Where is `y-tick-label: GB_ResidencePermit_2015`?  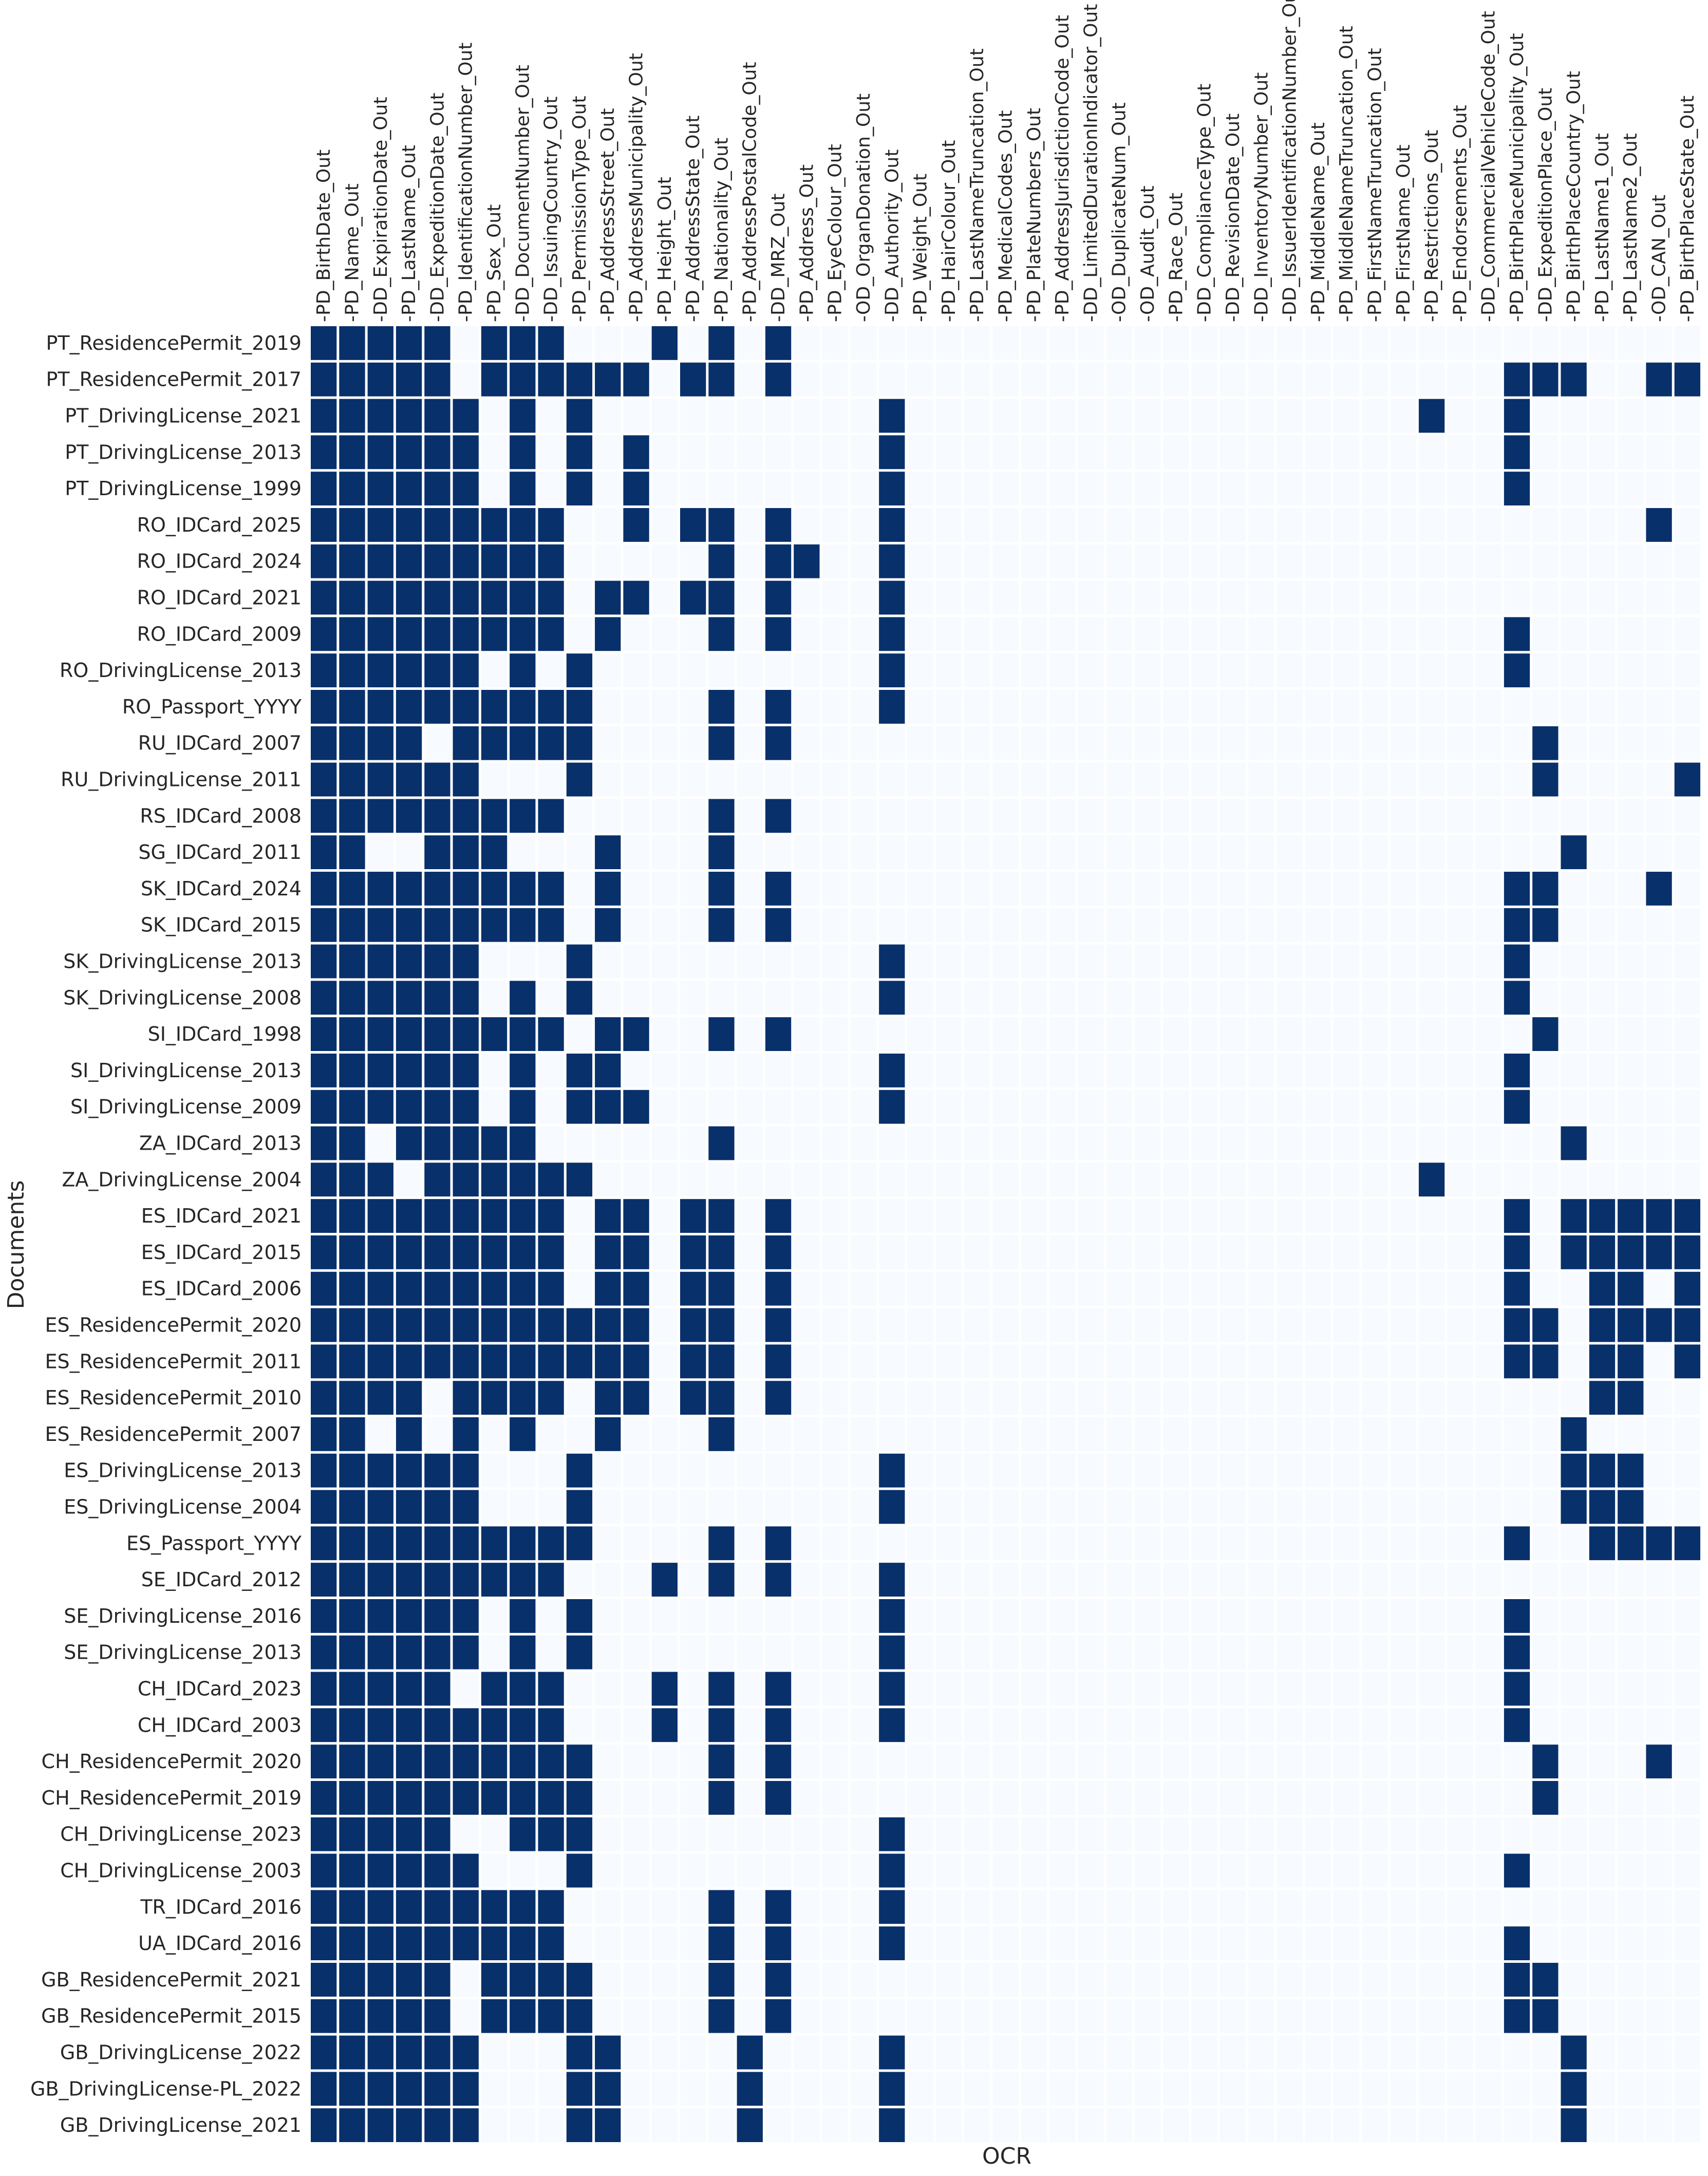 y-tick-label: GB_ResidencePermit_2015 is located at coordinates (171, 2017).